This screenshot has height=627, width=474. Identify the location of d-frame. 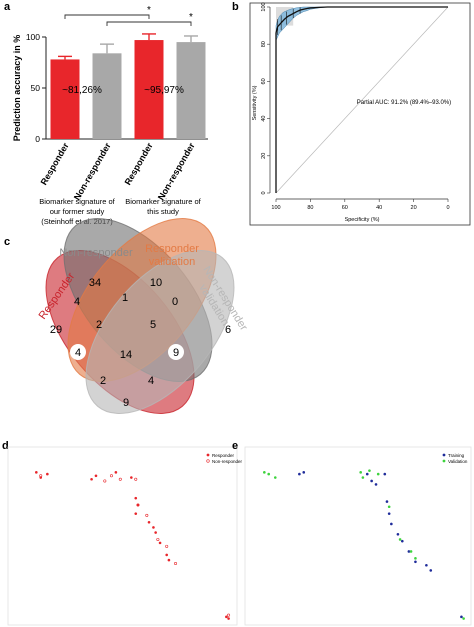
(122, 536).